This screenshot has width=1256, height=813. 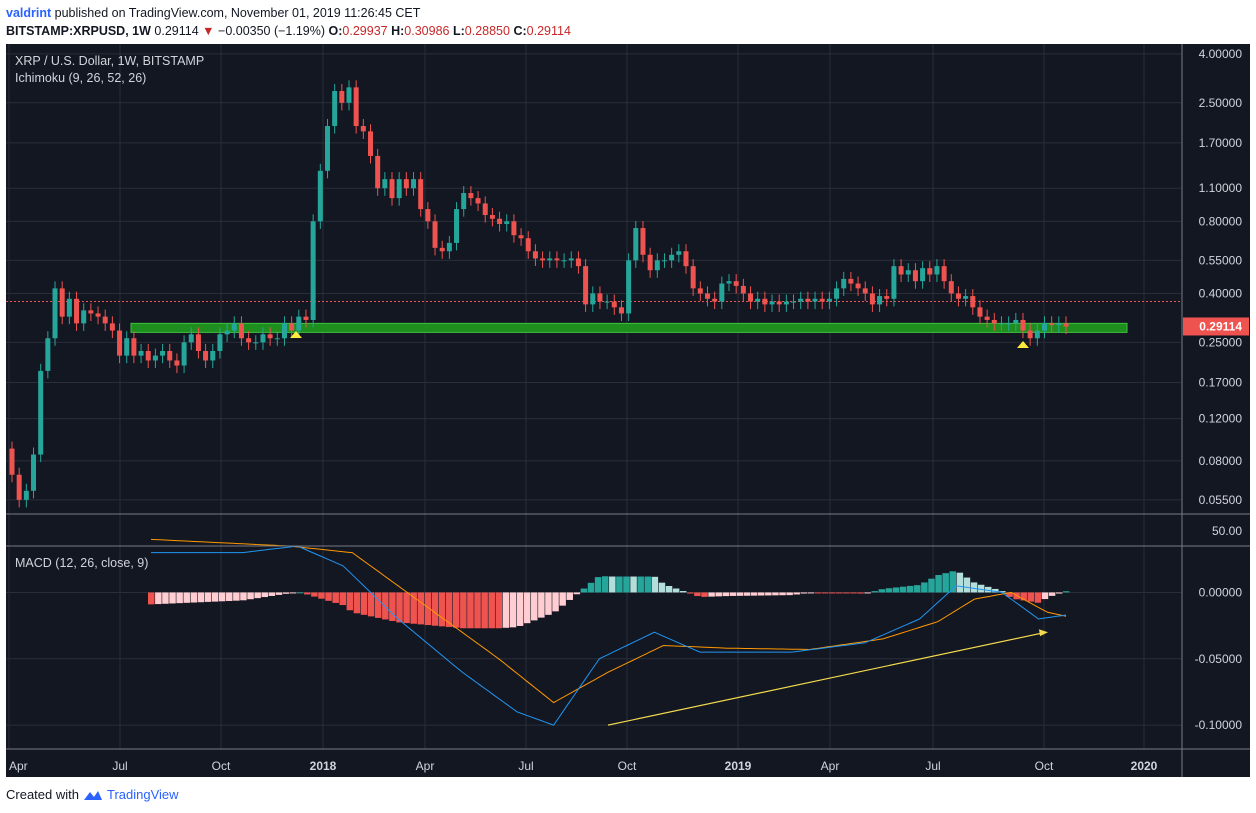 I want to click on price-tick-label: 0.25000, so click(x=1221, y=342).